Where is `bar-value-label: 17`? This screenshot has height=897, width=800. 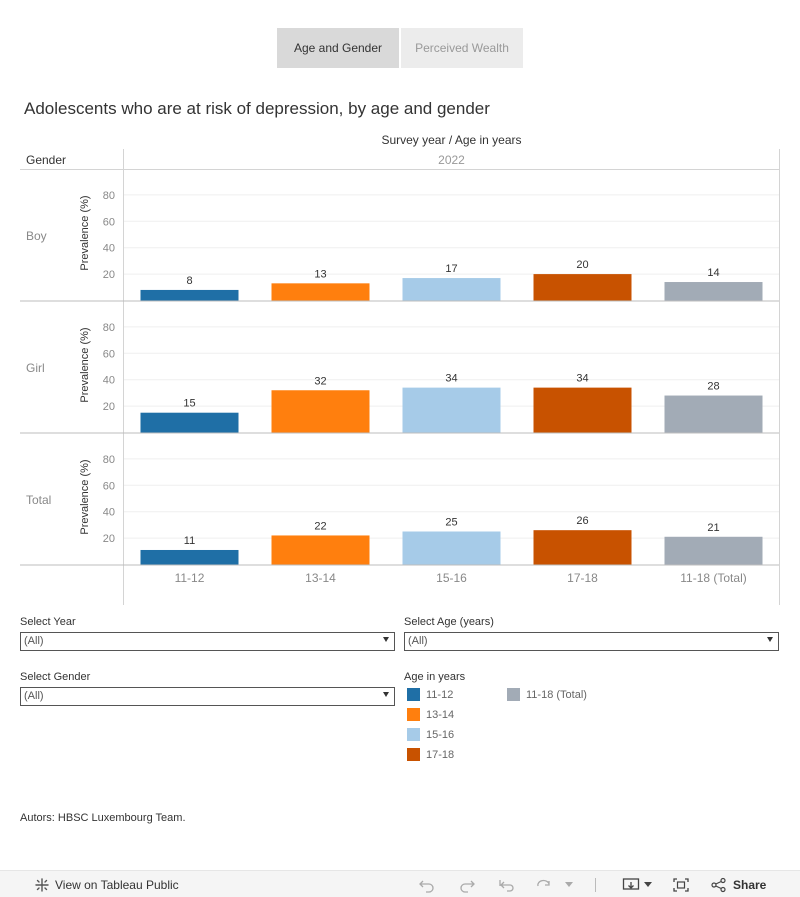
bar-value-label: 17 is located at coordinates (451, 269).